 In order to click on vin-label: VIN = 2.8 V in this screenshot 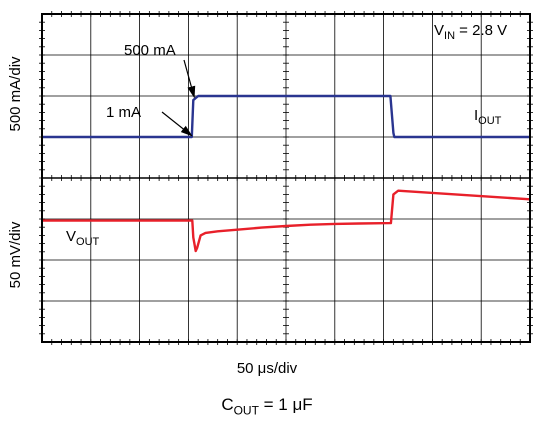, I will do `click(470, 32)`.